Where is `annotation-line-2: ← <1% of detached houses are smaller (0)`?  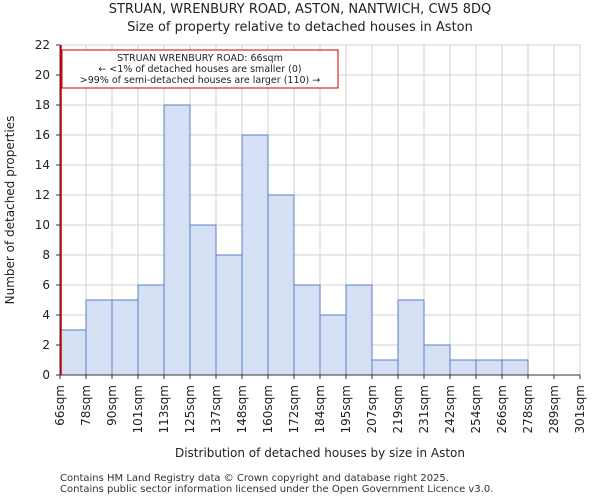 annotation-line-2: ← <1% of detached houses are smaller (0) is located at coordinates (199, 69).